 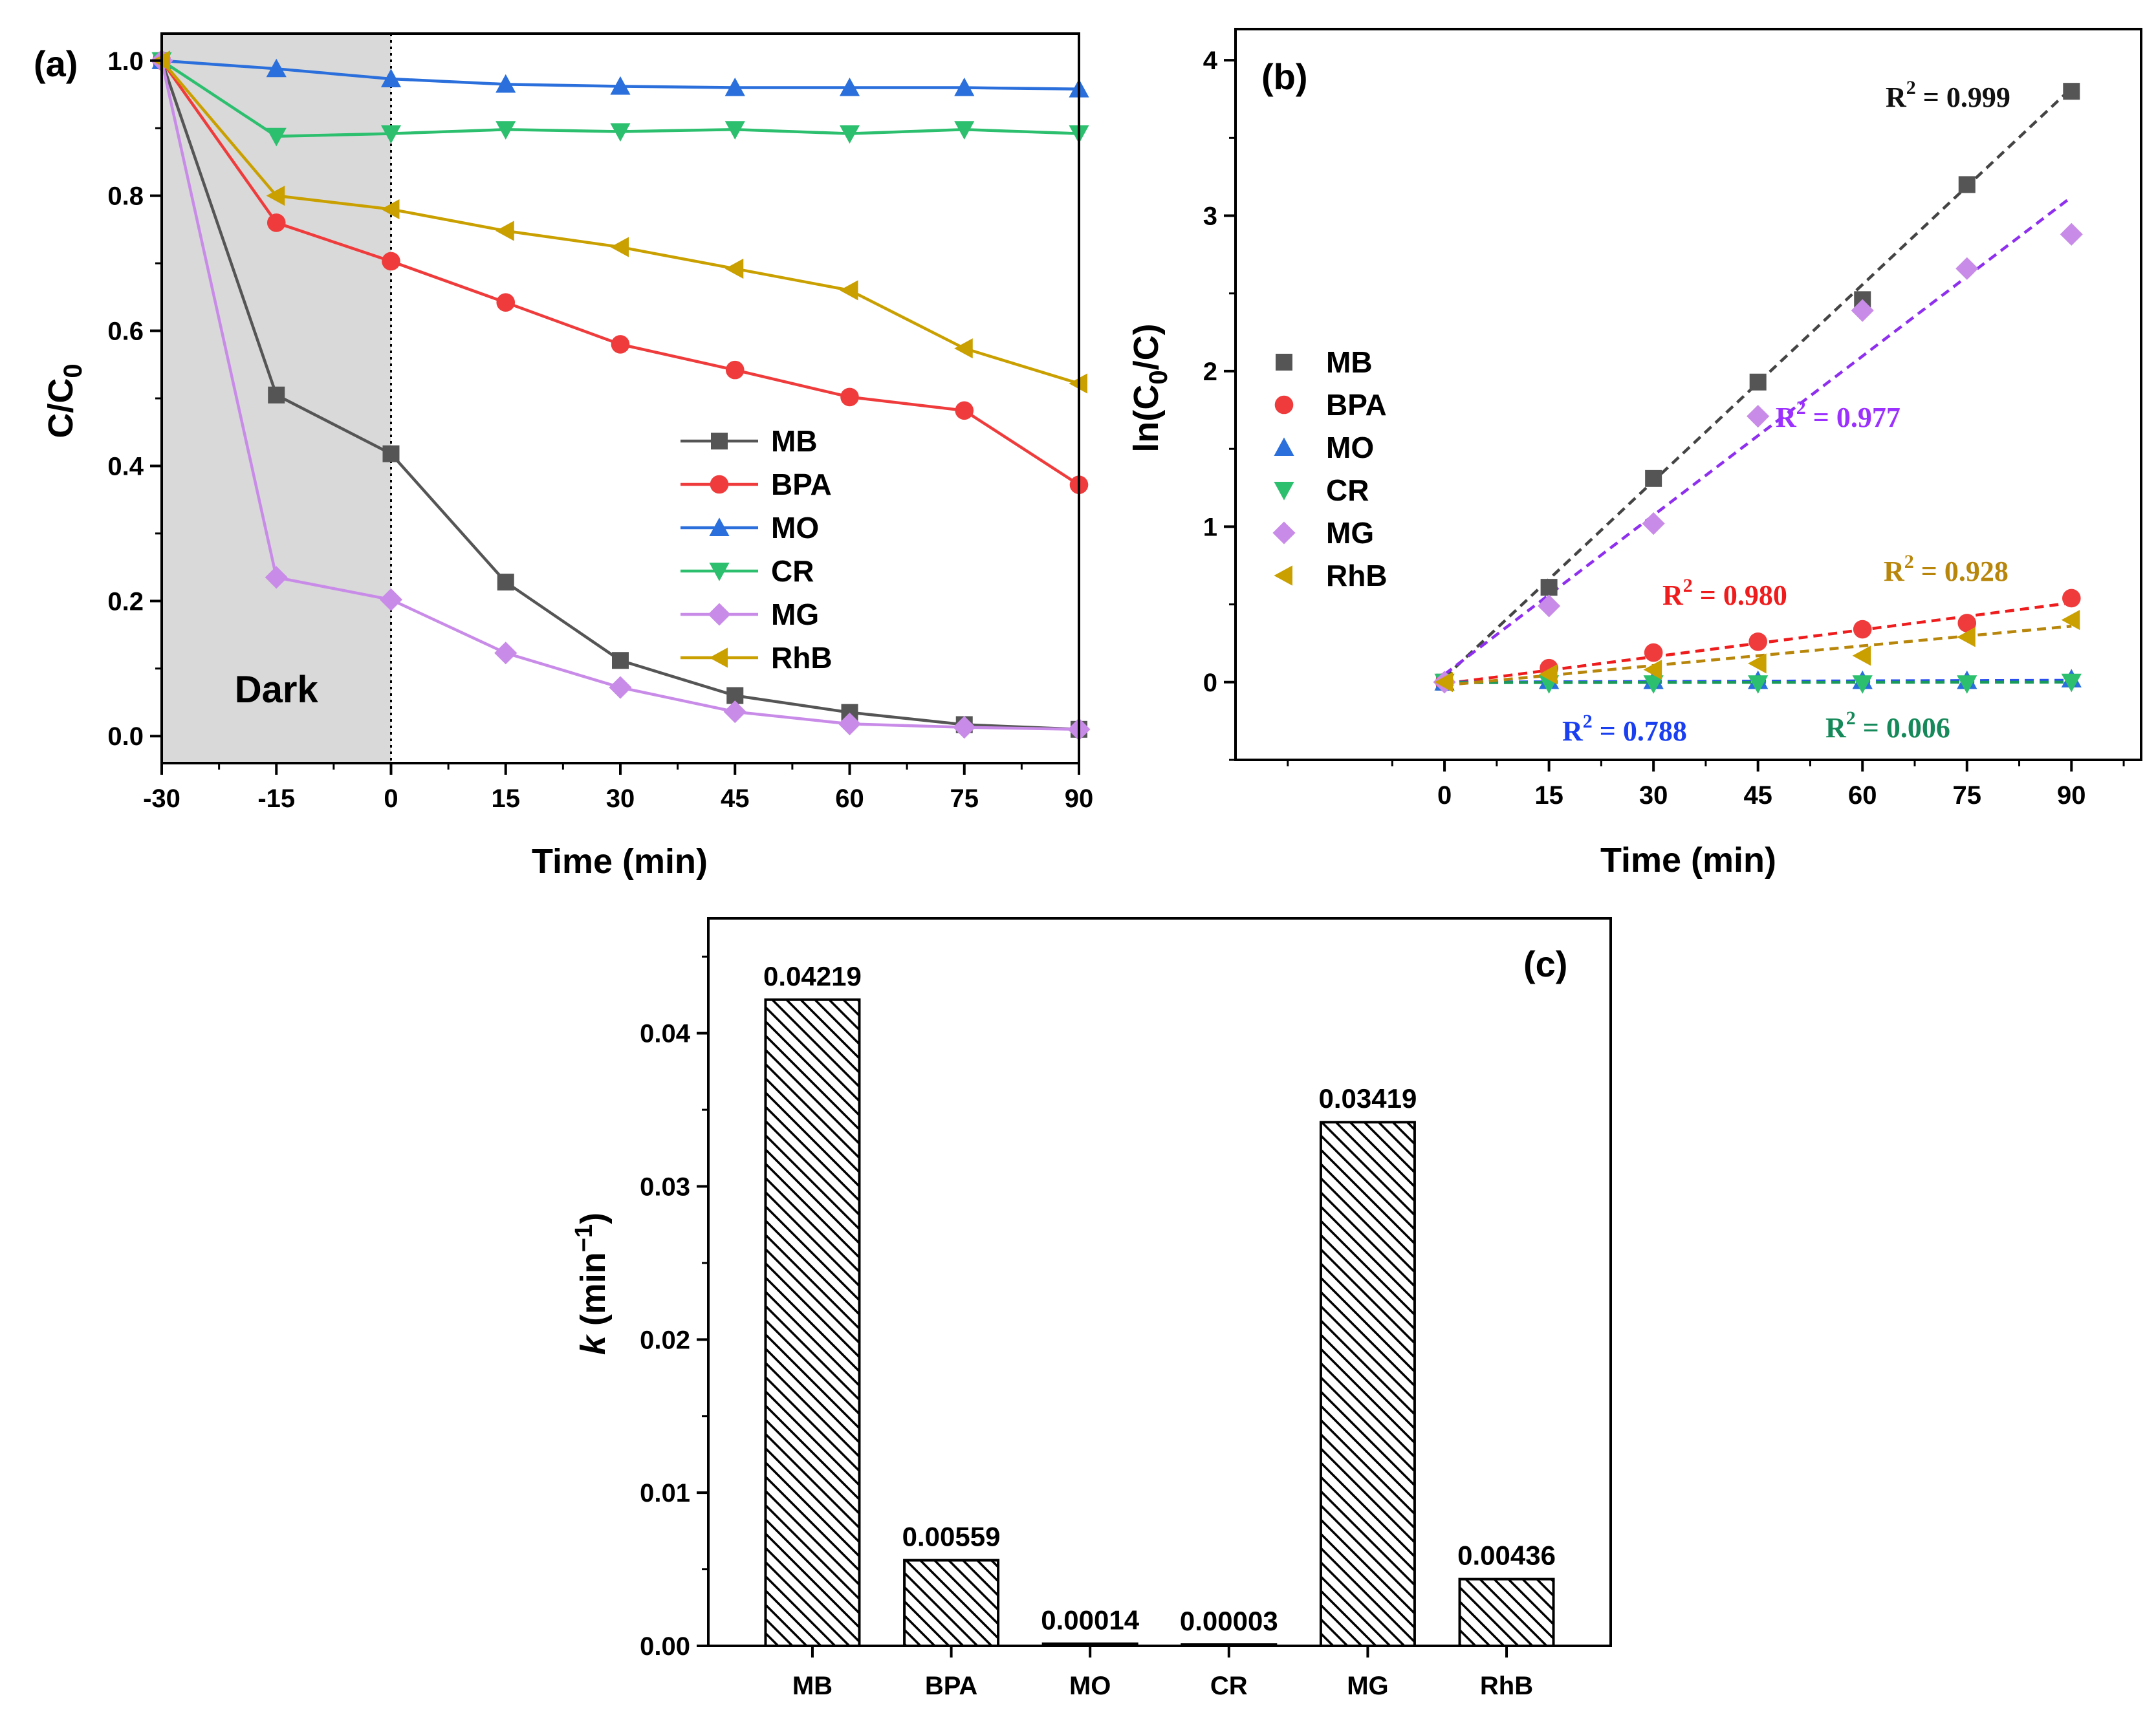 What do you see at coordinates (792, 571) in the screenshot?
I see `legend-label-CR: CR` at bounding box center [792, 571].